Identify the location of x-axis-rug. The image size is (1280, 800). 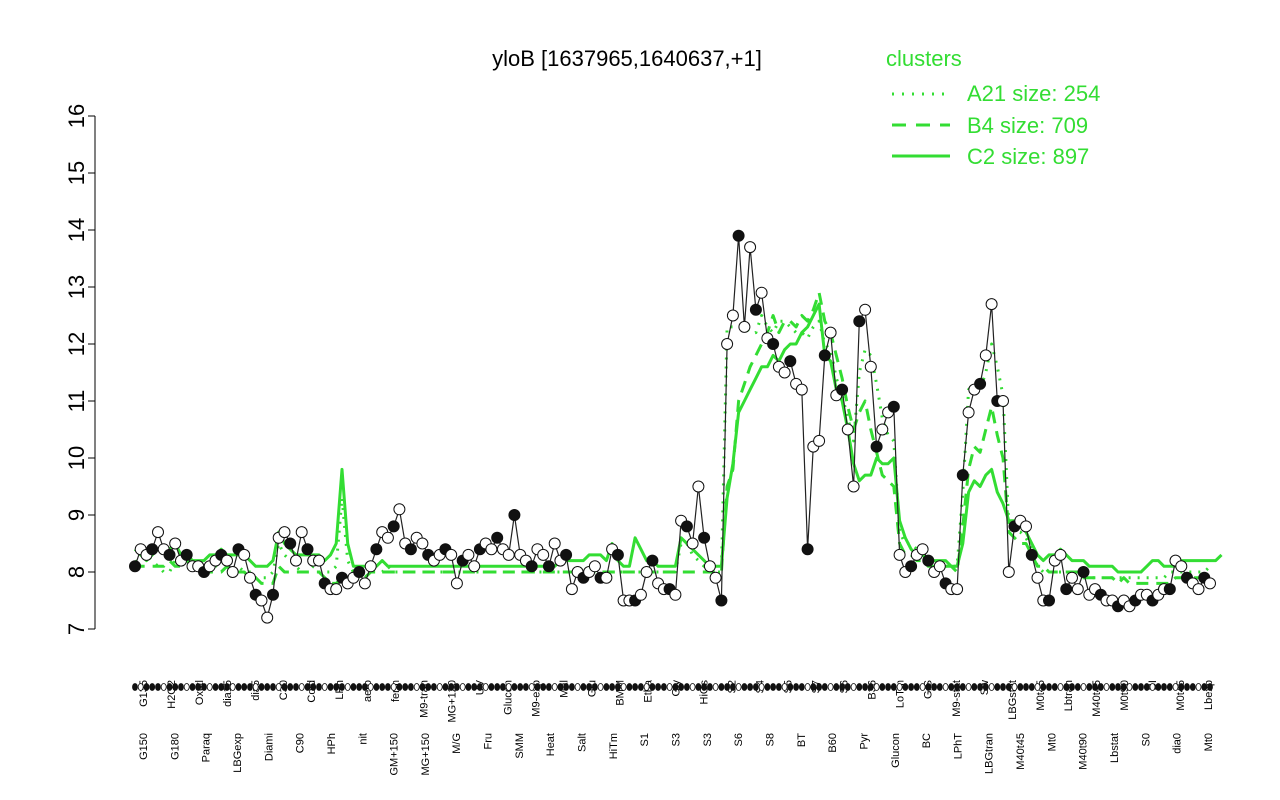
(672, 687).